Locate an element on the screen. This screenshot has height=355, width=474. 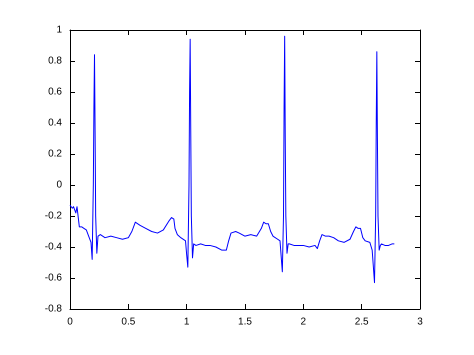
x-tick-label: 3 is located at coordinates (420, 322).